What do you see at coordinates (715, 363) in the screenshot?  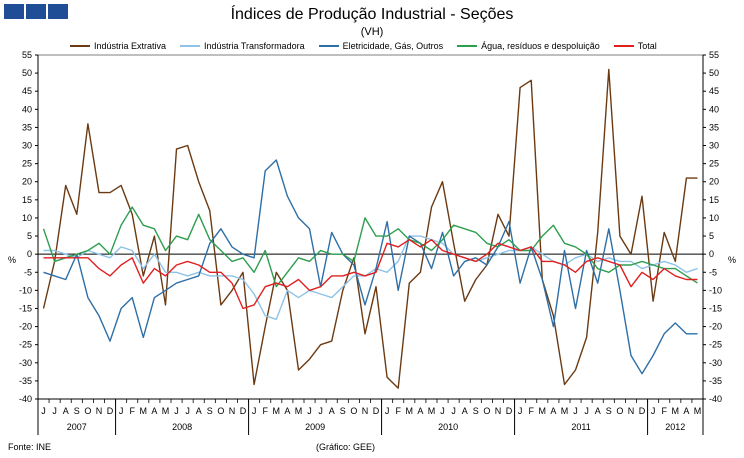 I see `y-tick-label-right: -30` at bounding box center [715, 363].